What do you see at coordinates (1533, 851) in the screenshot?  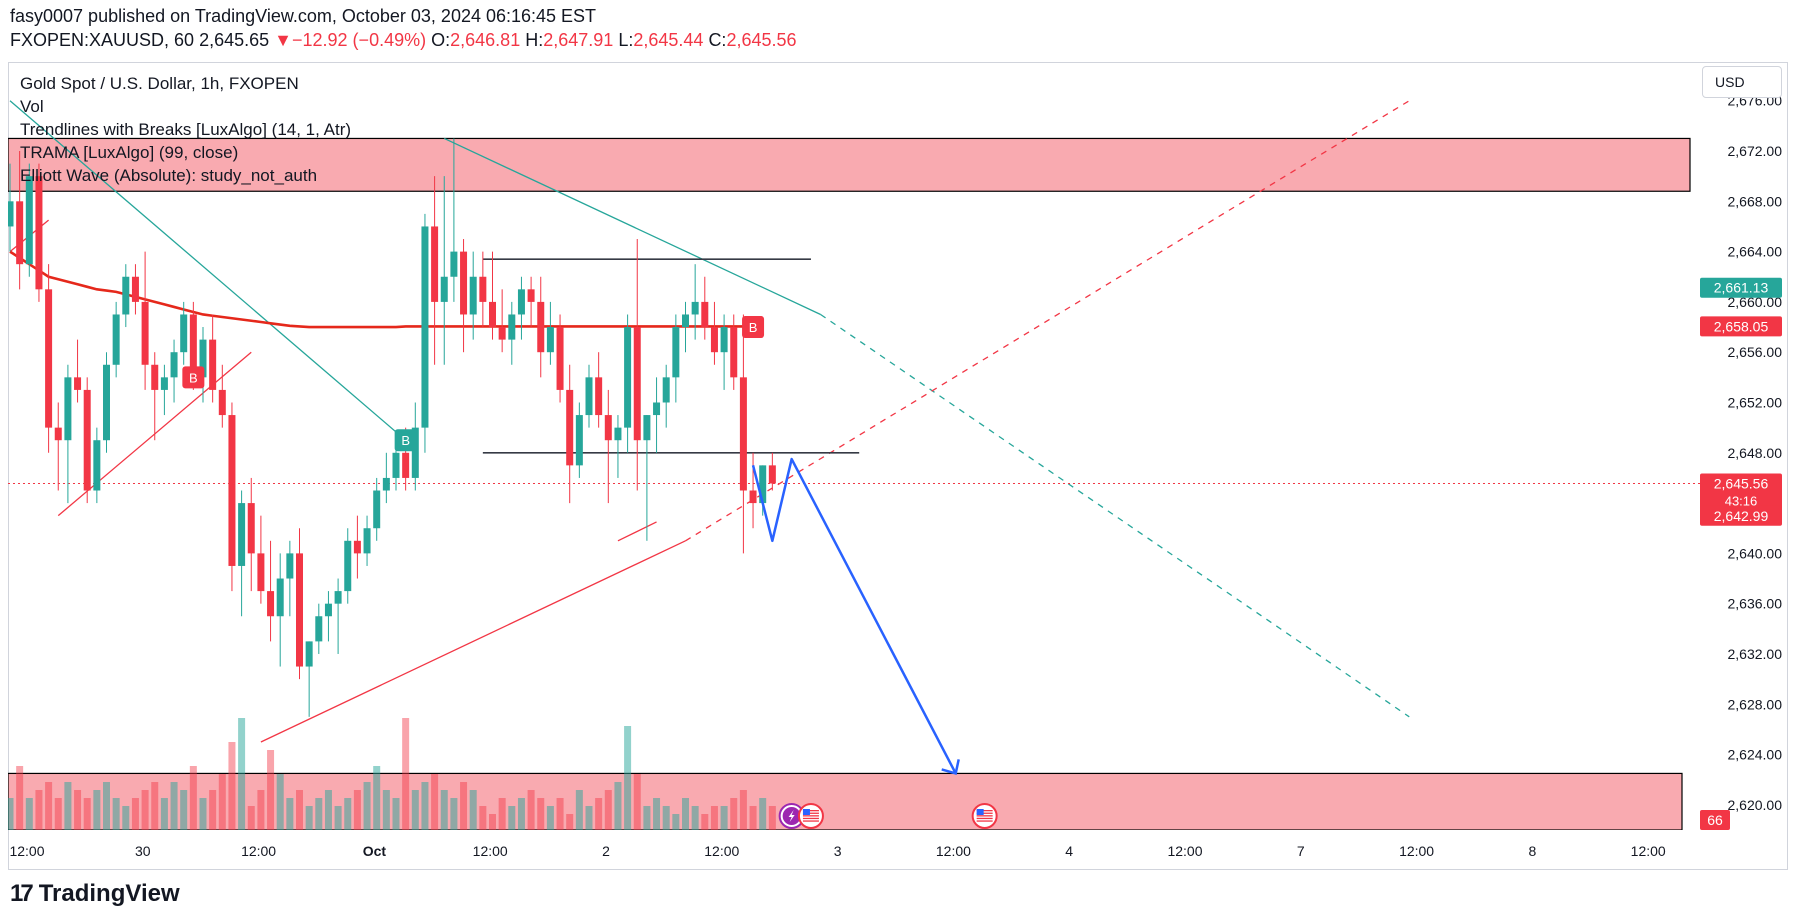 I see `x-tick-label: 8` at bounding box center [1533, 851].